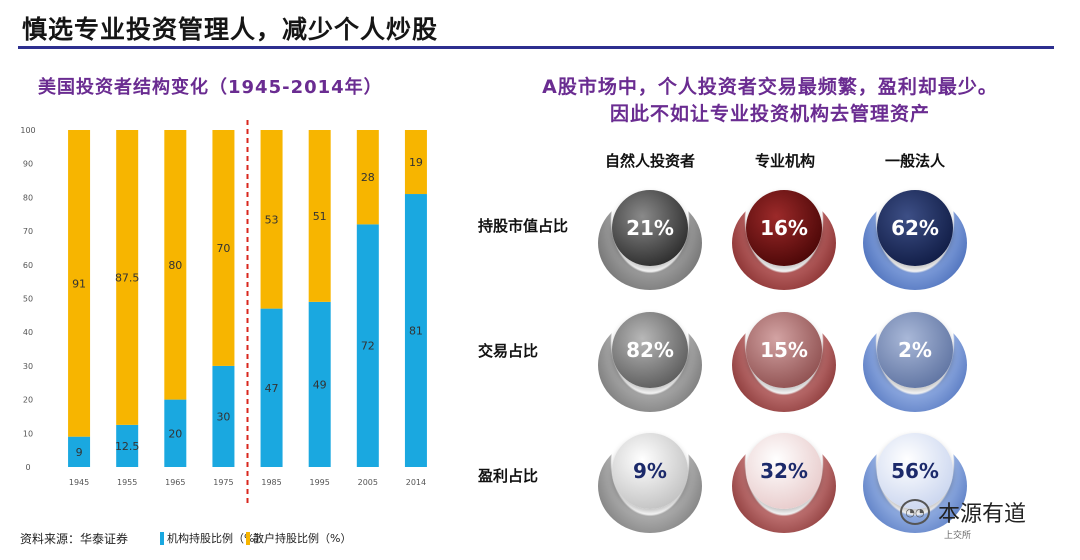 Image resolution: width=1080 pixels, height=560 pixels. Describe the element at coordinates (649, 161) in the screenshot. I see `column-header-individual: 自然人投资者` at that location.